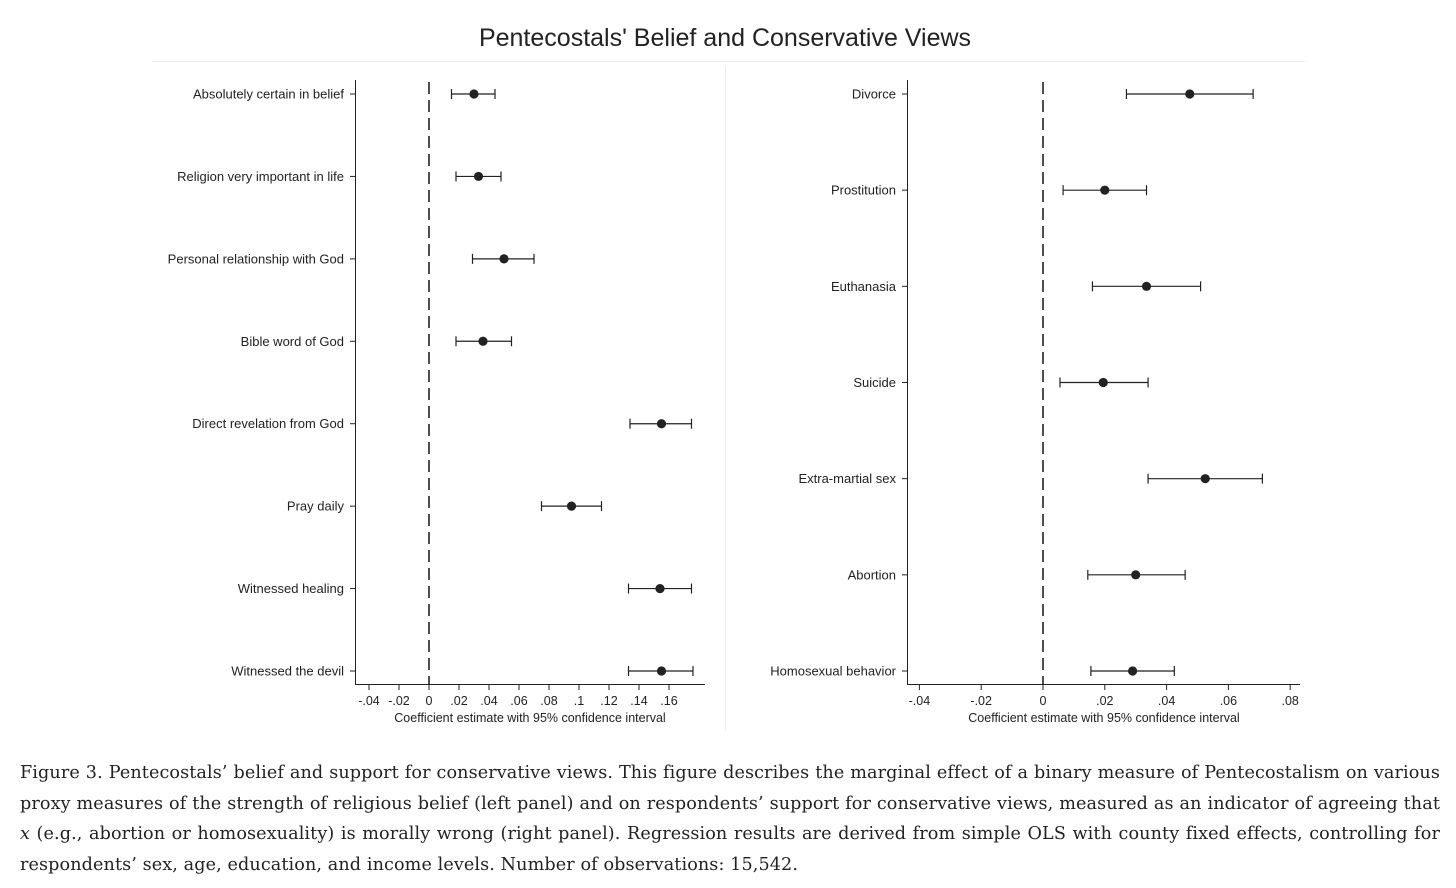 Image resolution: width=1456 pixels, height=888 pixels. I want to click on x-tick-label: .14, so click(638, 701).